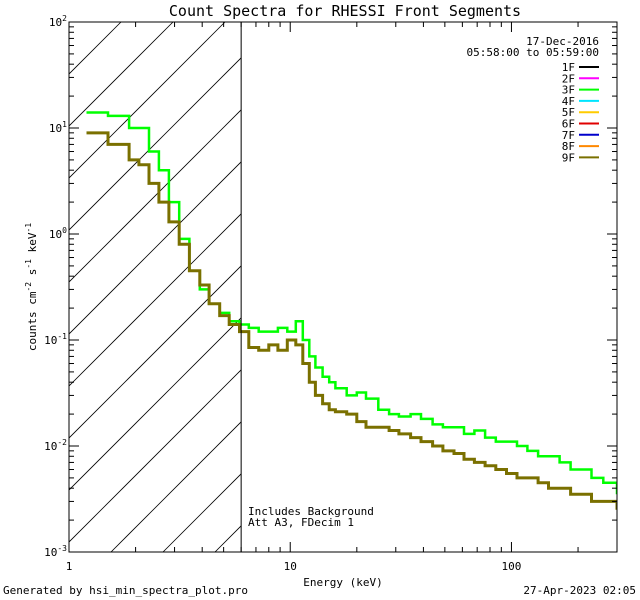  Describe the element at coordinates (568, 67) in the screenshot. I see `legend-label-1F: 1F` at that location.